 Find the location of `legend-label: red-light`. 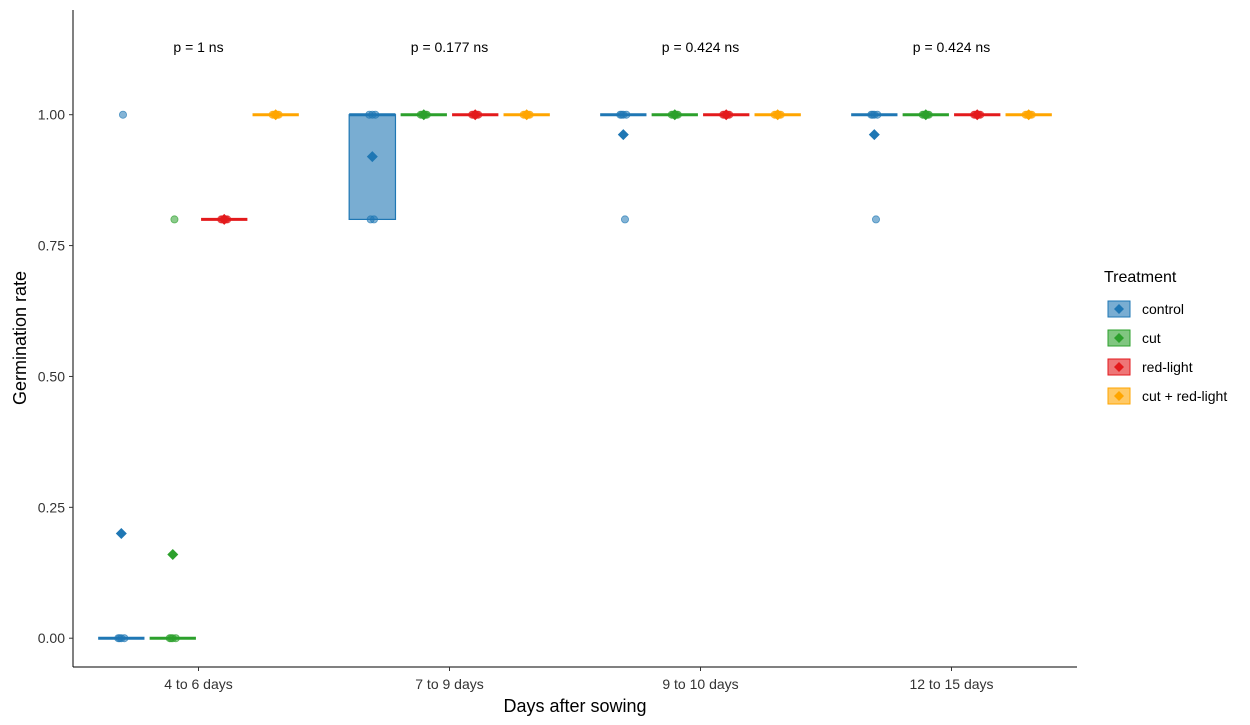

legend-label: red-light is located at coordinates (1167, 367).